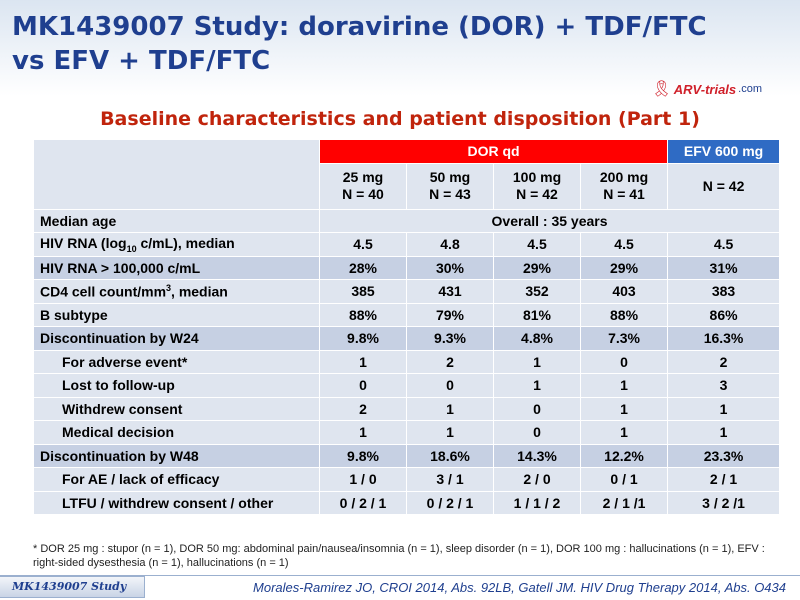 The width and height of the screenshot is (800, 600). I want to click on table-cell: 3 / 2 /1, so click(724, 502).